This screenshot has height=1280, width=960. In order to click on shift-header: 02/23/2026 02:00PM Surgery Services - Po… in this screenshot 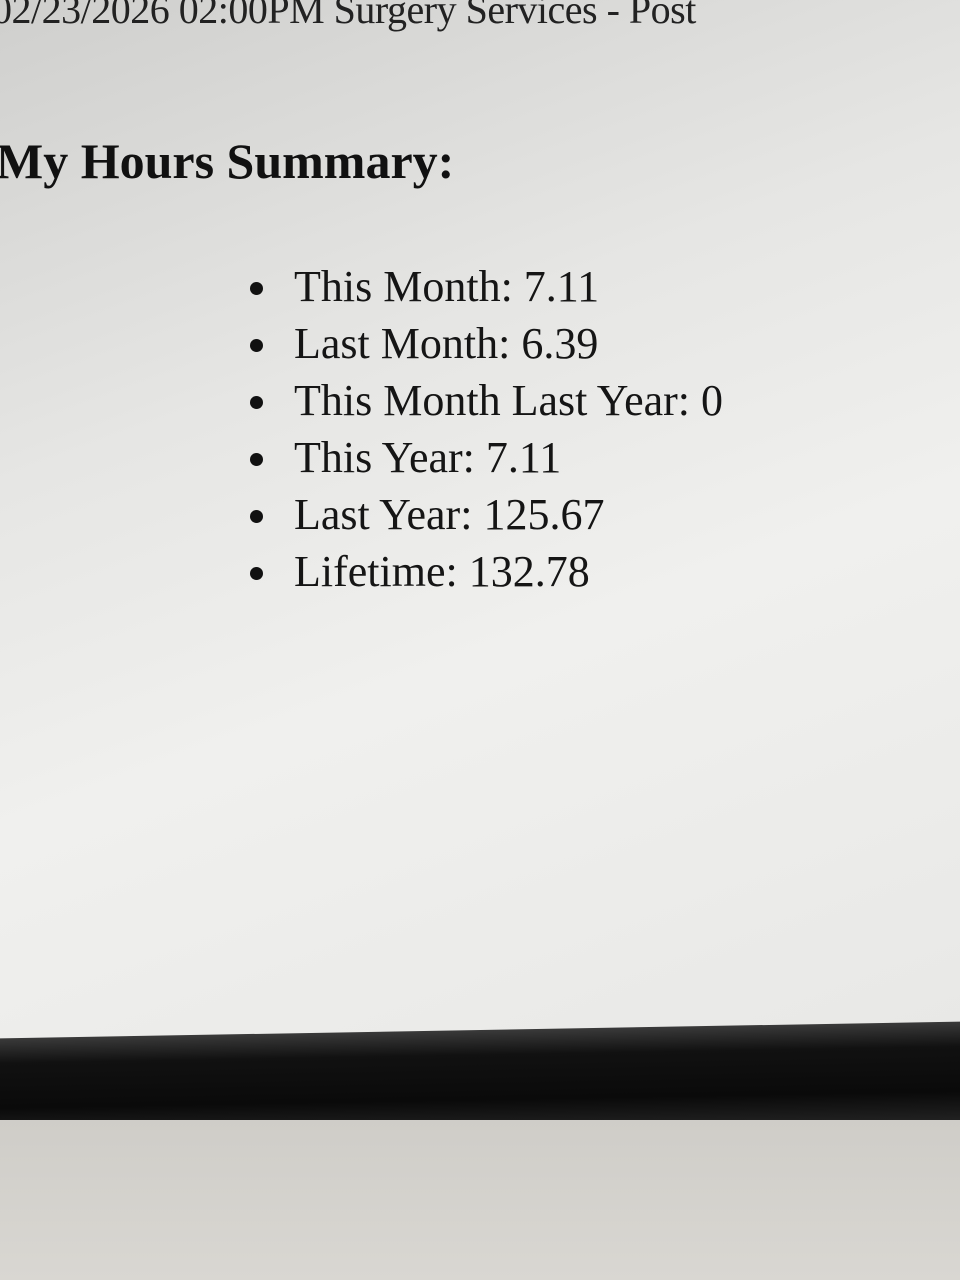, I will do `click(348, 16)`.